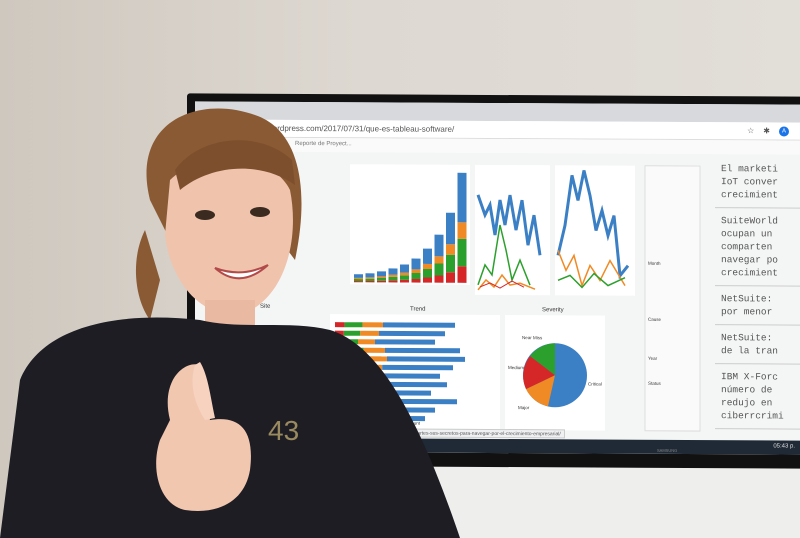 The width and height of the screenshot is (800, 538). Describe the element at coordinates (555, 373) in the screenshot. I see `severity-pie-chart` at that location.